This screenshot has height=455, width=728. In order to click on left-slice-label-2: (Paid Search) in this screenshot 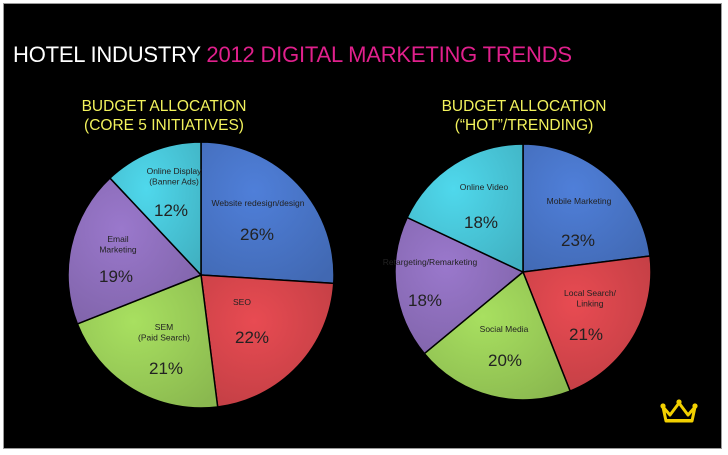, I will do `click(164, 338)`.